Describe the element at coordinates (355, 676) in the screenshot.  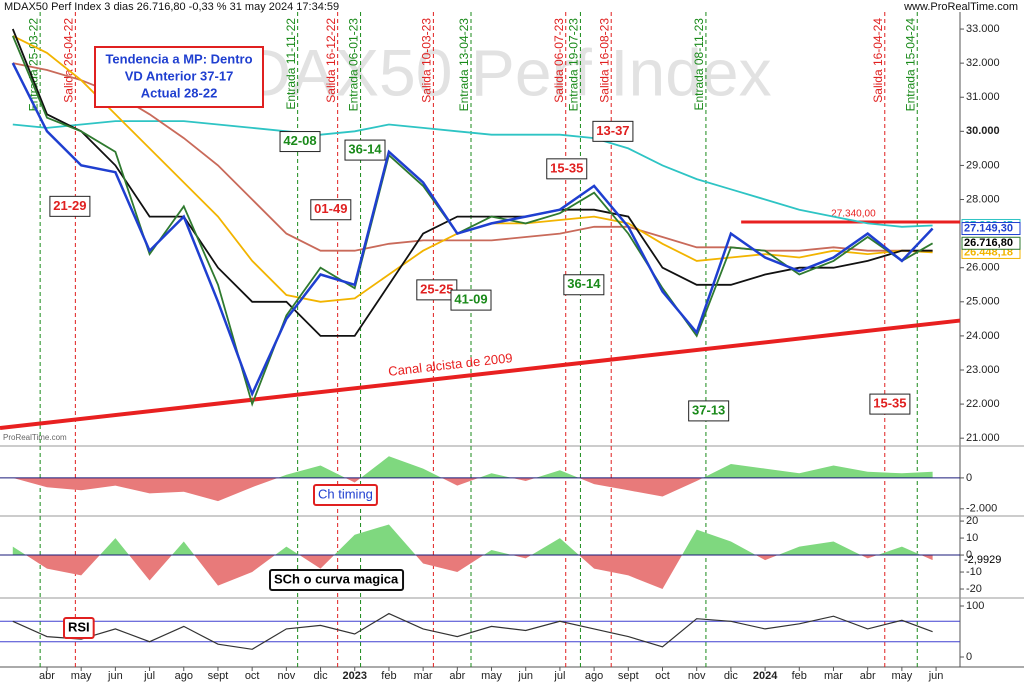
I see `x-tick-label: 2023` at that location.